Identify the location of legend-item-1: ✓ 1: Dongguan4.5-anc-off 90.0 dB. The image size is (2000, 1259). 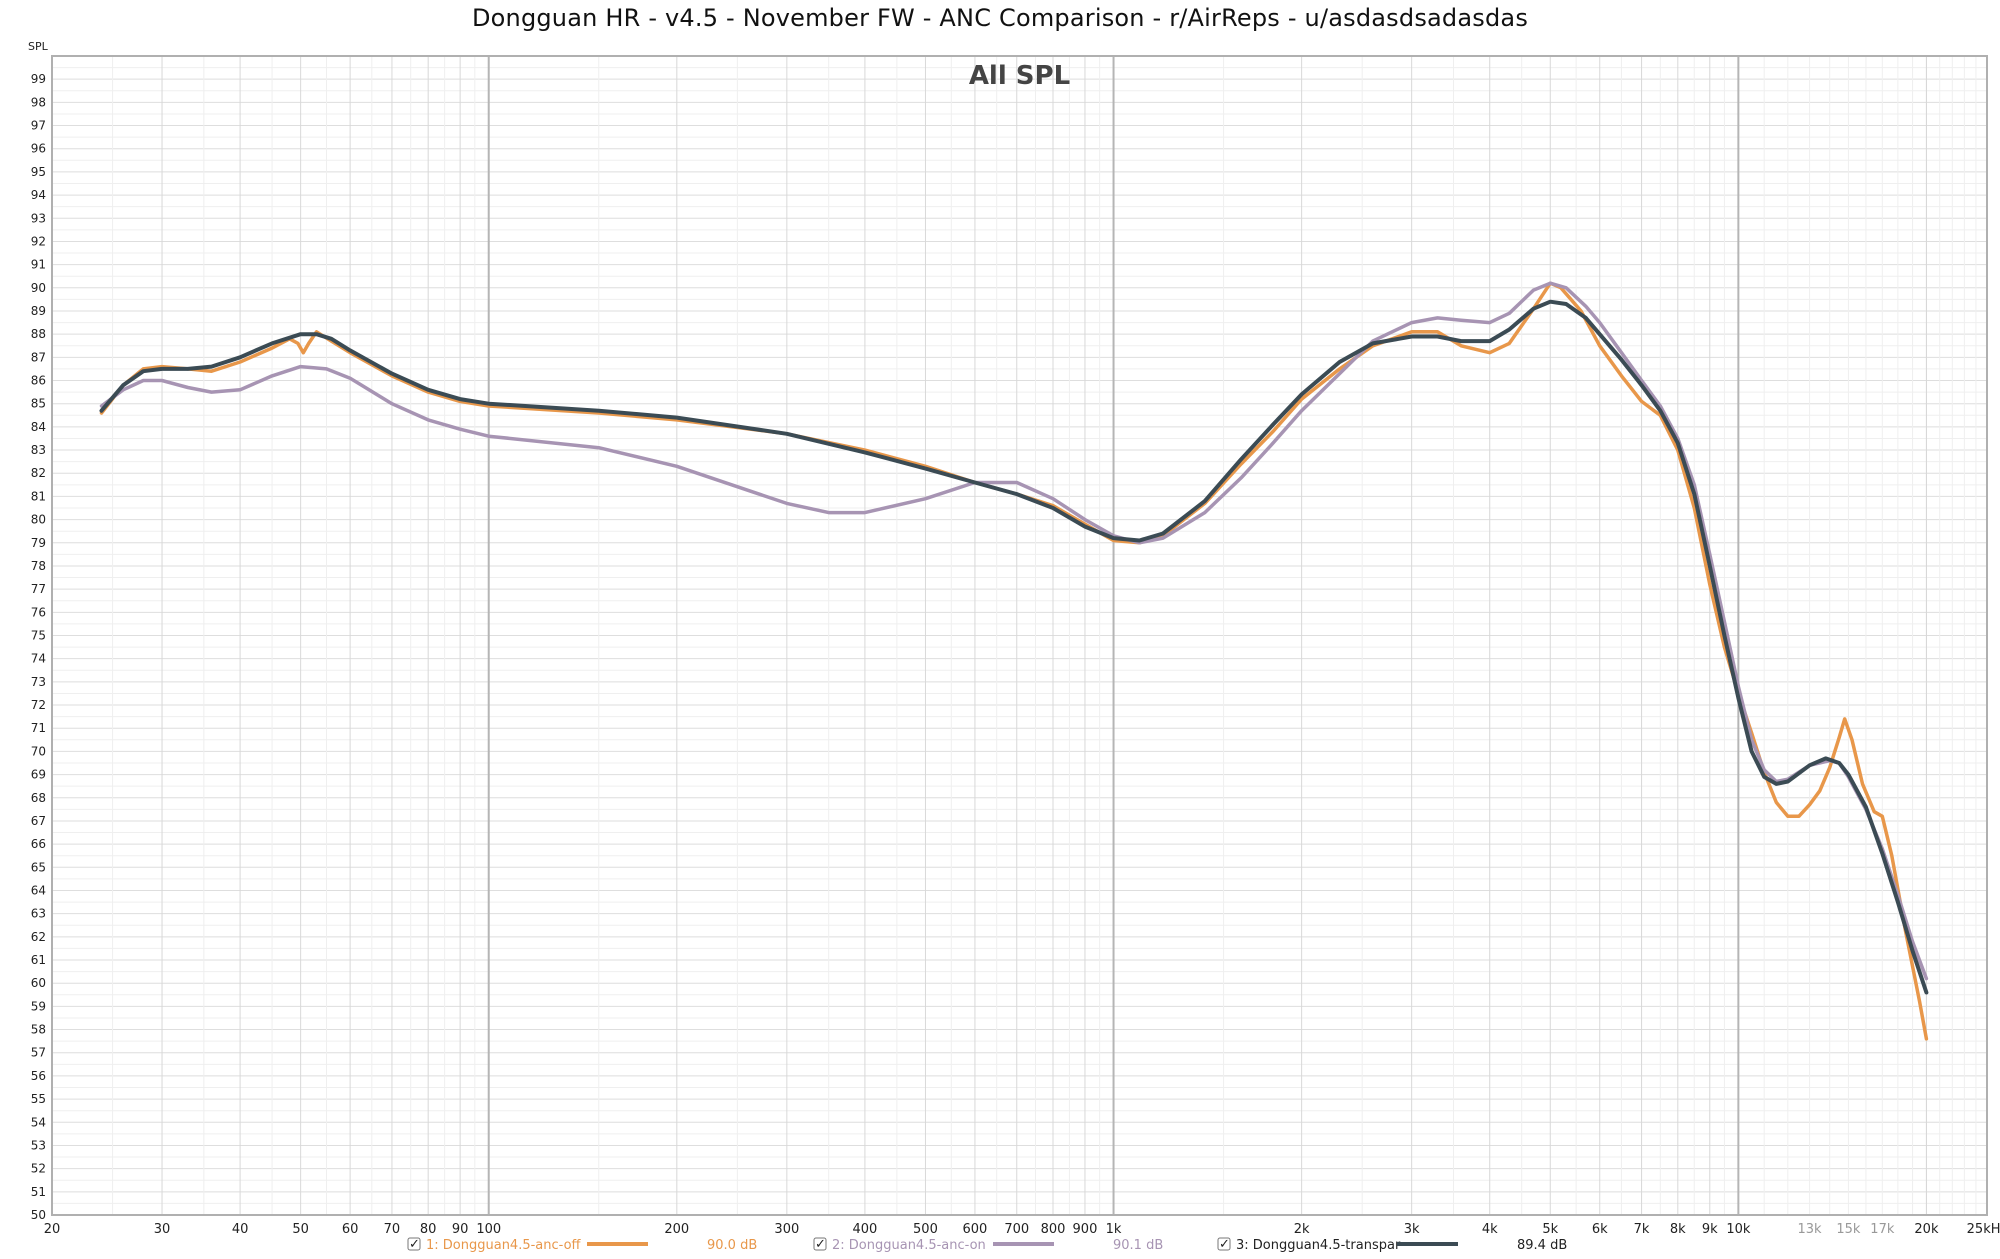
(582, 1245).